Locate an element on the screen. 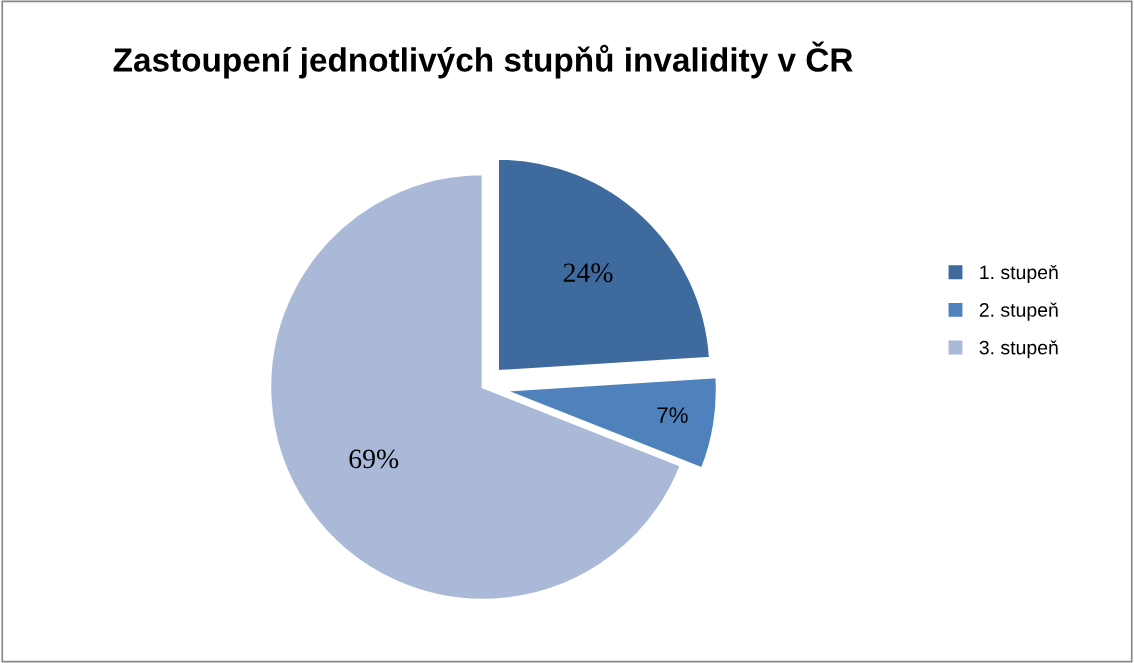 The height and width of the screenshot is (663, 1134). chart-title: Zastoupení jednotlivých stupňů invalidity v ČR is located at coordinates (483, 60).